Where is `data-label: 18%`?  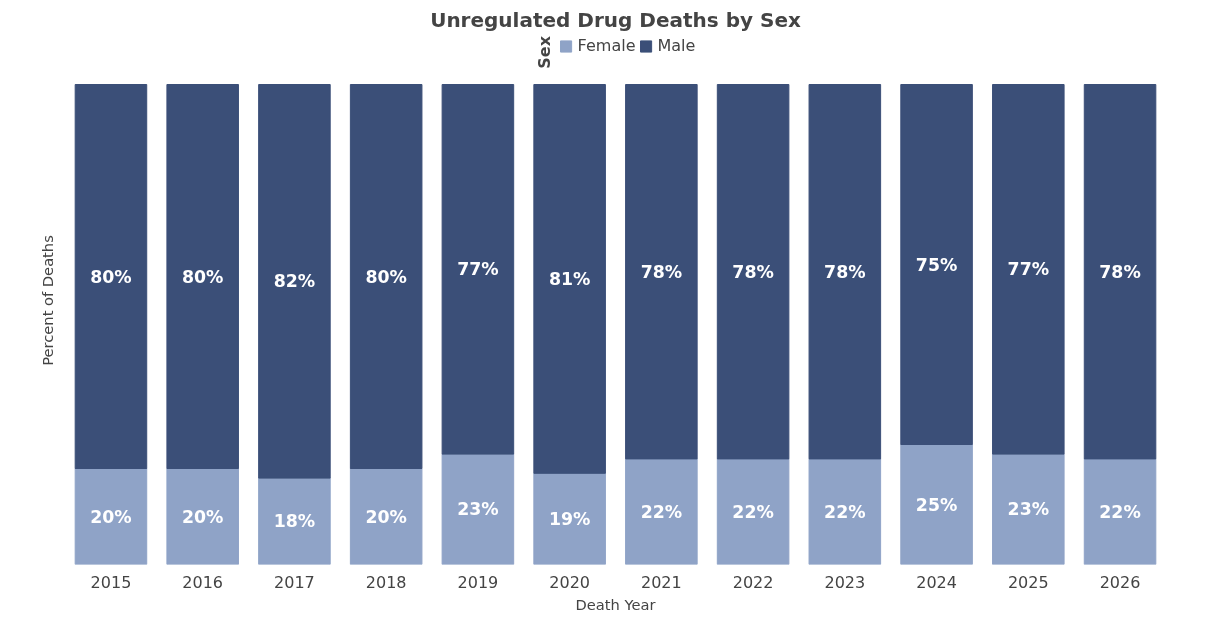
data-label: 18% is located at coordinates (294, 521).